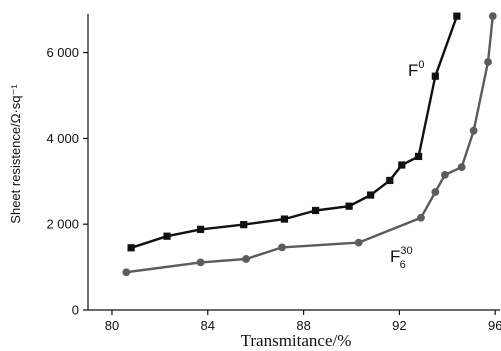 The image size is (501, 351). Describe the element at coordinates (62, 224) in the screenshot. I see `y-tick-label: 2 000` at that location.